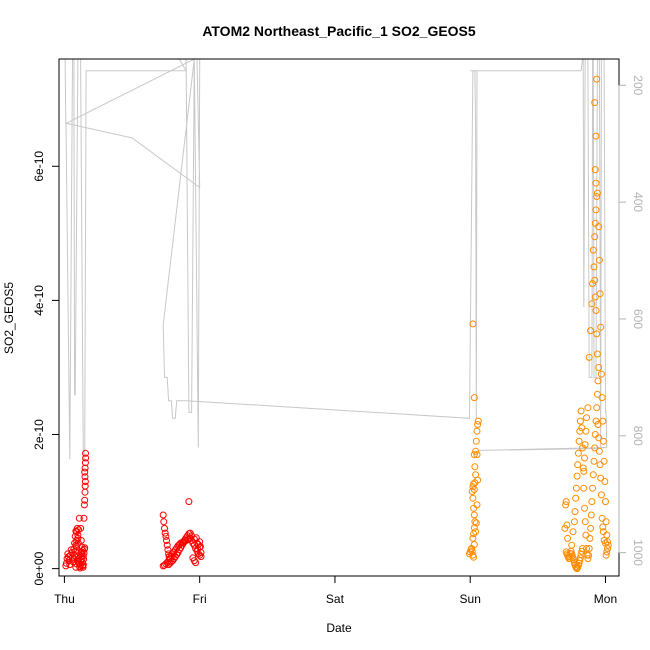 The height and width of the screenshot is (650, 650). What do you see at coordinates (638, 552) in the screenshot?
I see `y2-tick-label: 1000` at bounding box center [638, 552].